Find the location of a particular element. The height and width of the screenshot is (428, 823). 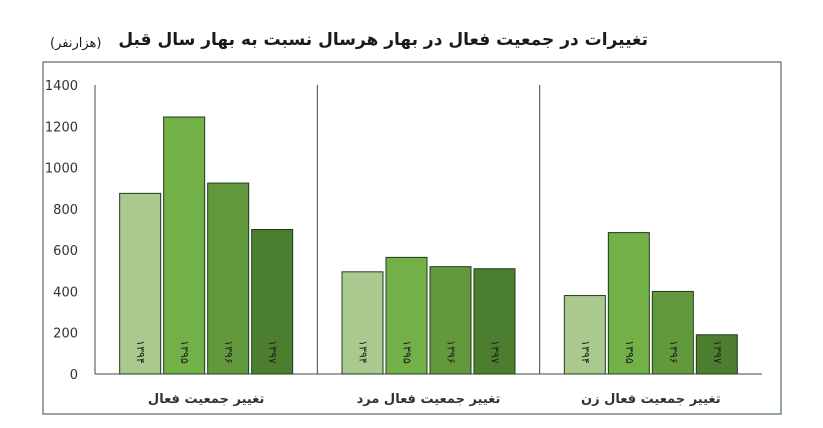

group-label: تغییر جمعیت فعال is located at coordinates (206, 399).